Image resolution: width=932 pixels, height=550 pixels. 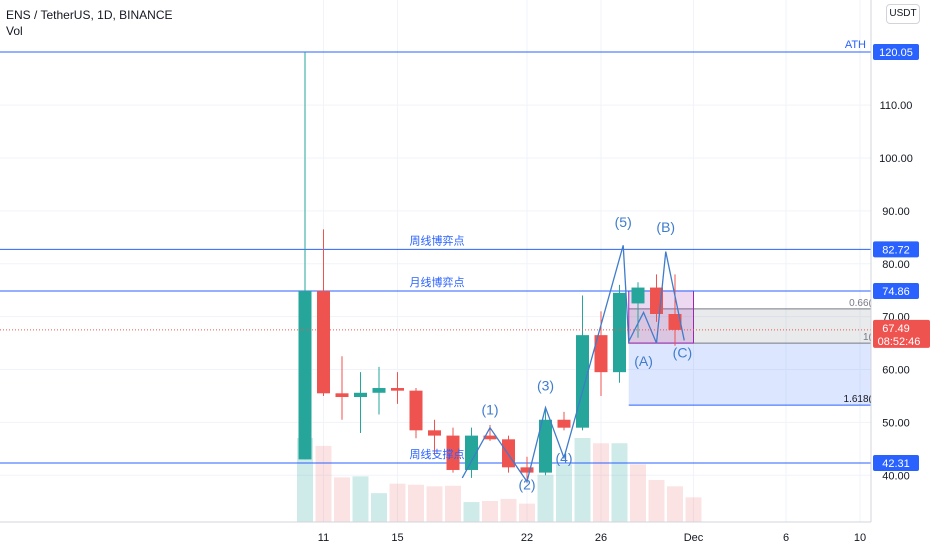 What do you see at coordinates (896, 106) in the screenshot?
I see `y-tick-label: 110.00` at bounding box center [896, 106].